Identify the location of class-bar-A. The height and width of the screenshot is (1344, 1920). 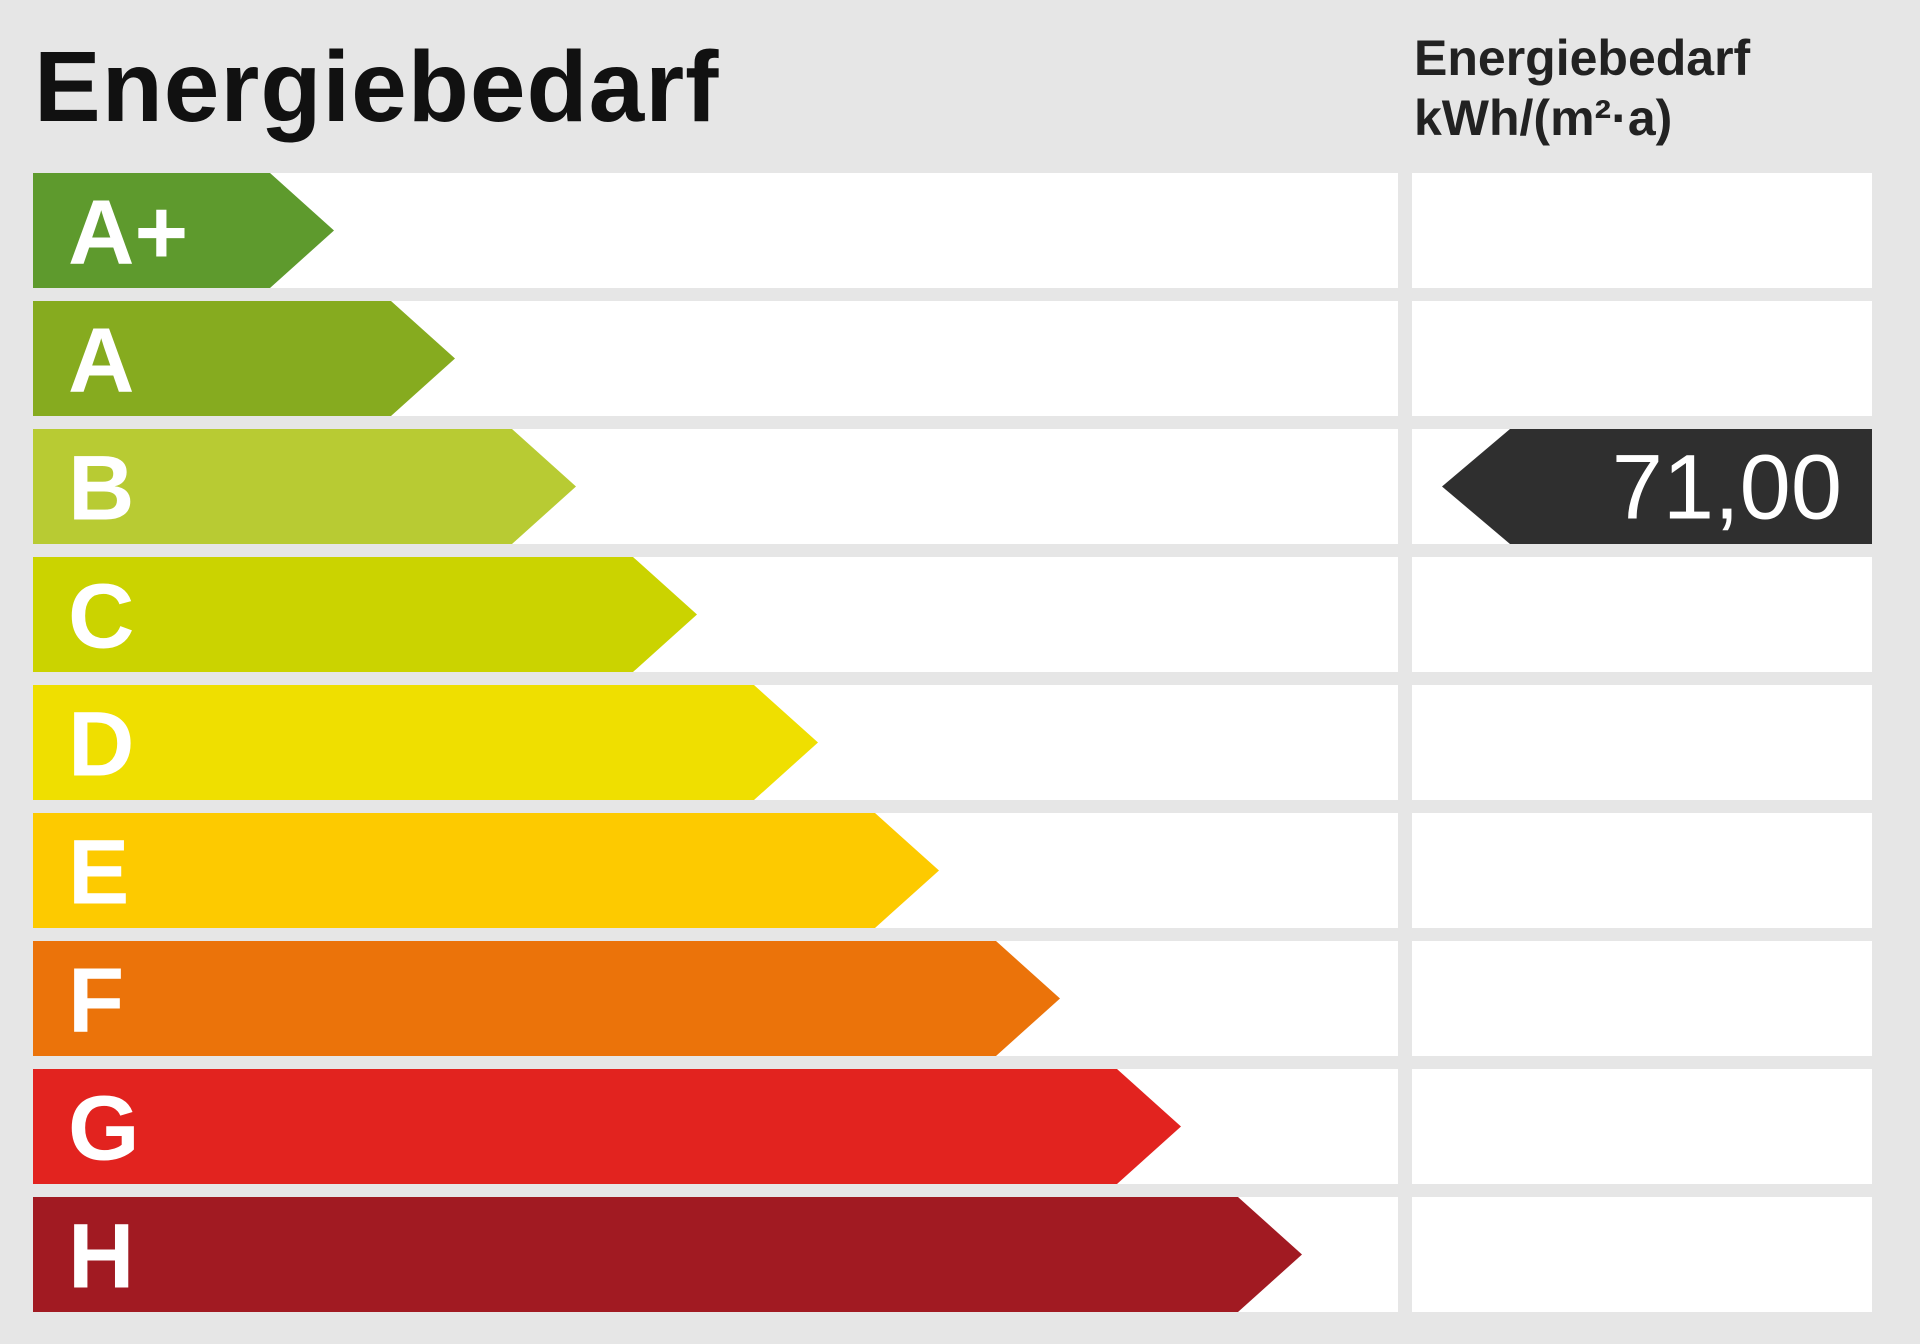
(244, 358).